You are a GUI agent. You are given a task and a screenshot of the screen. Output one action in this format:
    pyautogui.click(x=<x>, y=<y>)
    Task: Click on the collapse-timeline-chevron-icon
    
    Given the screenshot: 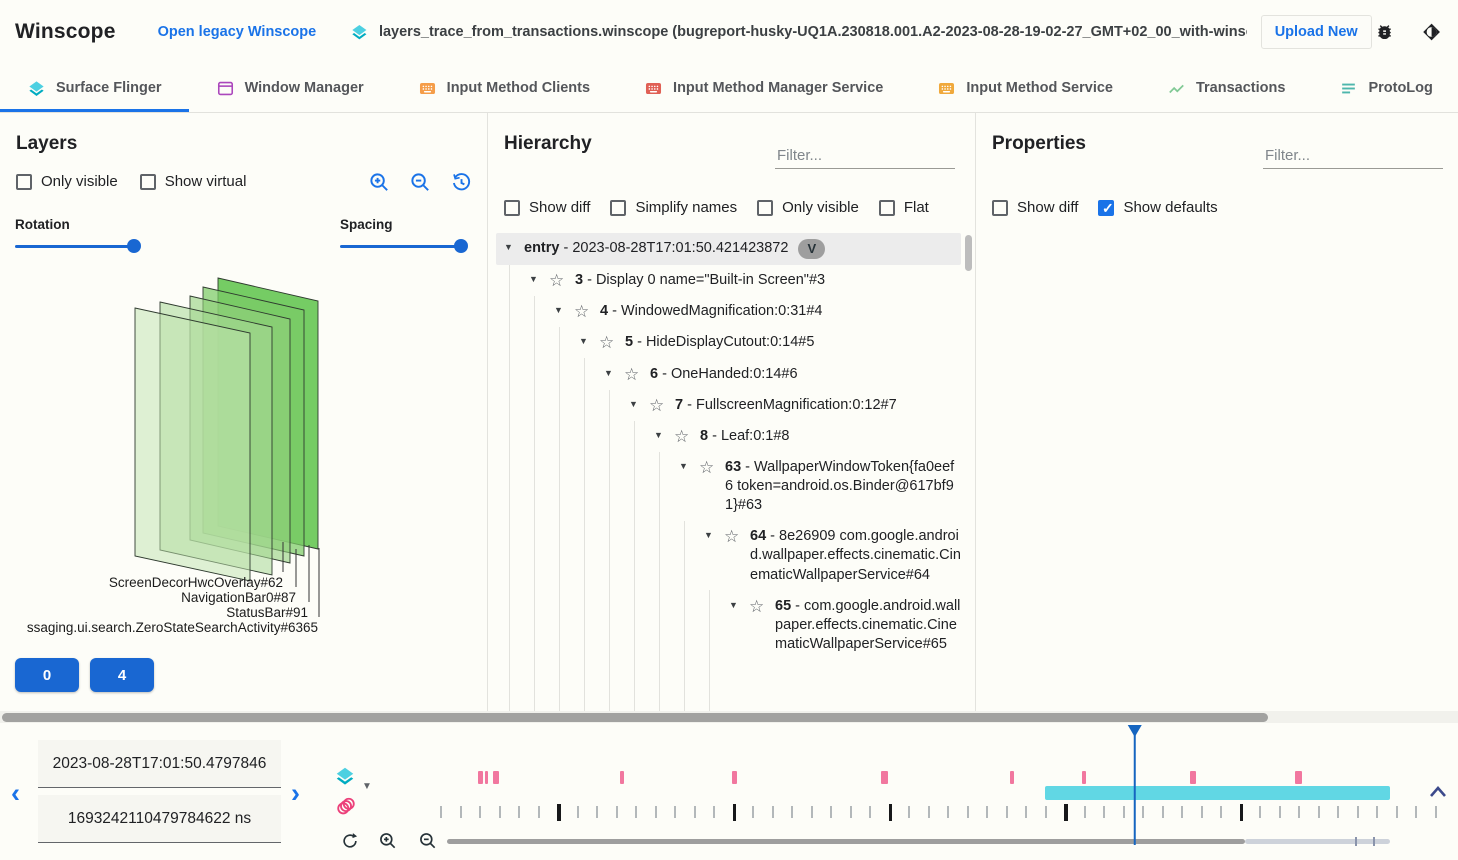 What is the action you would take?
    pyautogui.click(x=1438, y=794)
    